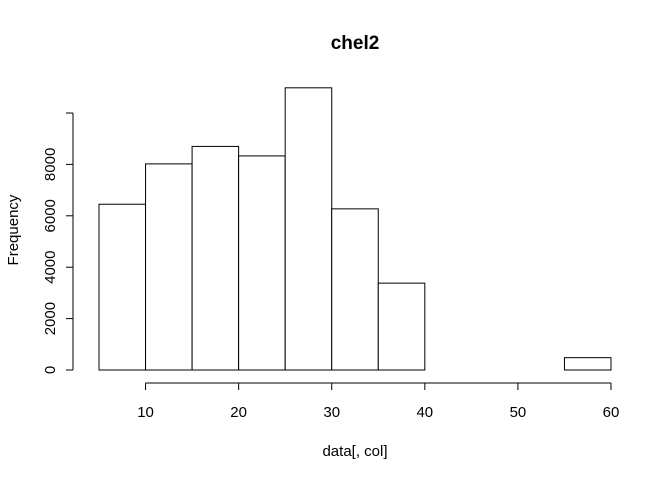 This screenshot has height=480, width=672. I want to click on y-tick-label-4000: 4000, so click(50, 267).